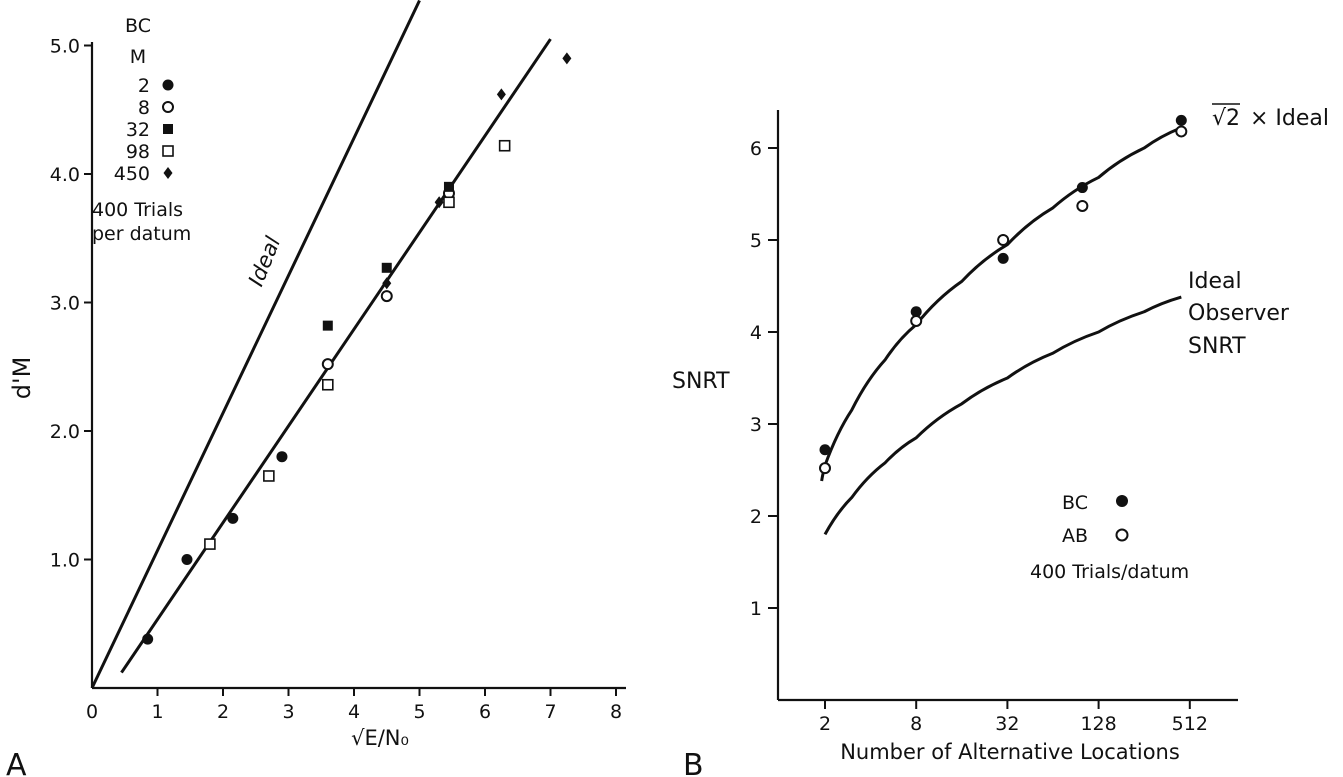  I want to click on x-tick-label: 4, so click(354, 712).